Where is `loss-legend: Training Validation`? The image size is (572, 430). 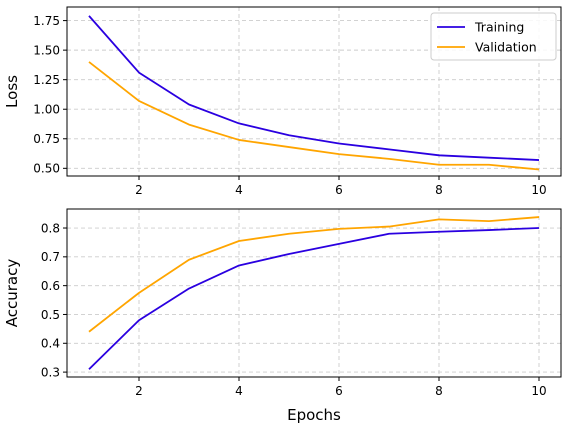 loss-legend: Training Validation is located at coordinates (493, 36).